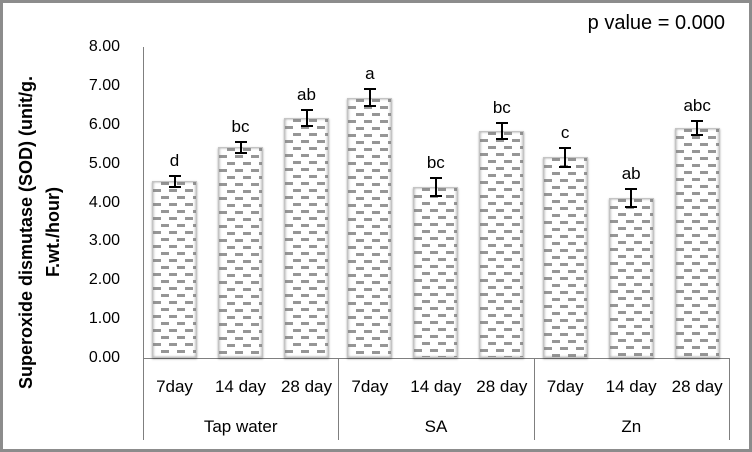 Image resolution: width=752 pixels, height=452 pixels. Describe the element at coordinates (26, 232) in the screenshot. I see `y-axis-title-line1: Superoxide dismutase (SOD) (unit/g.` at that location.